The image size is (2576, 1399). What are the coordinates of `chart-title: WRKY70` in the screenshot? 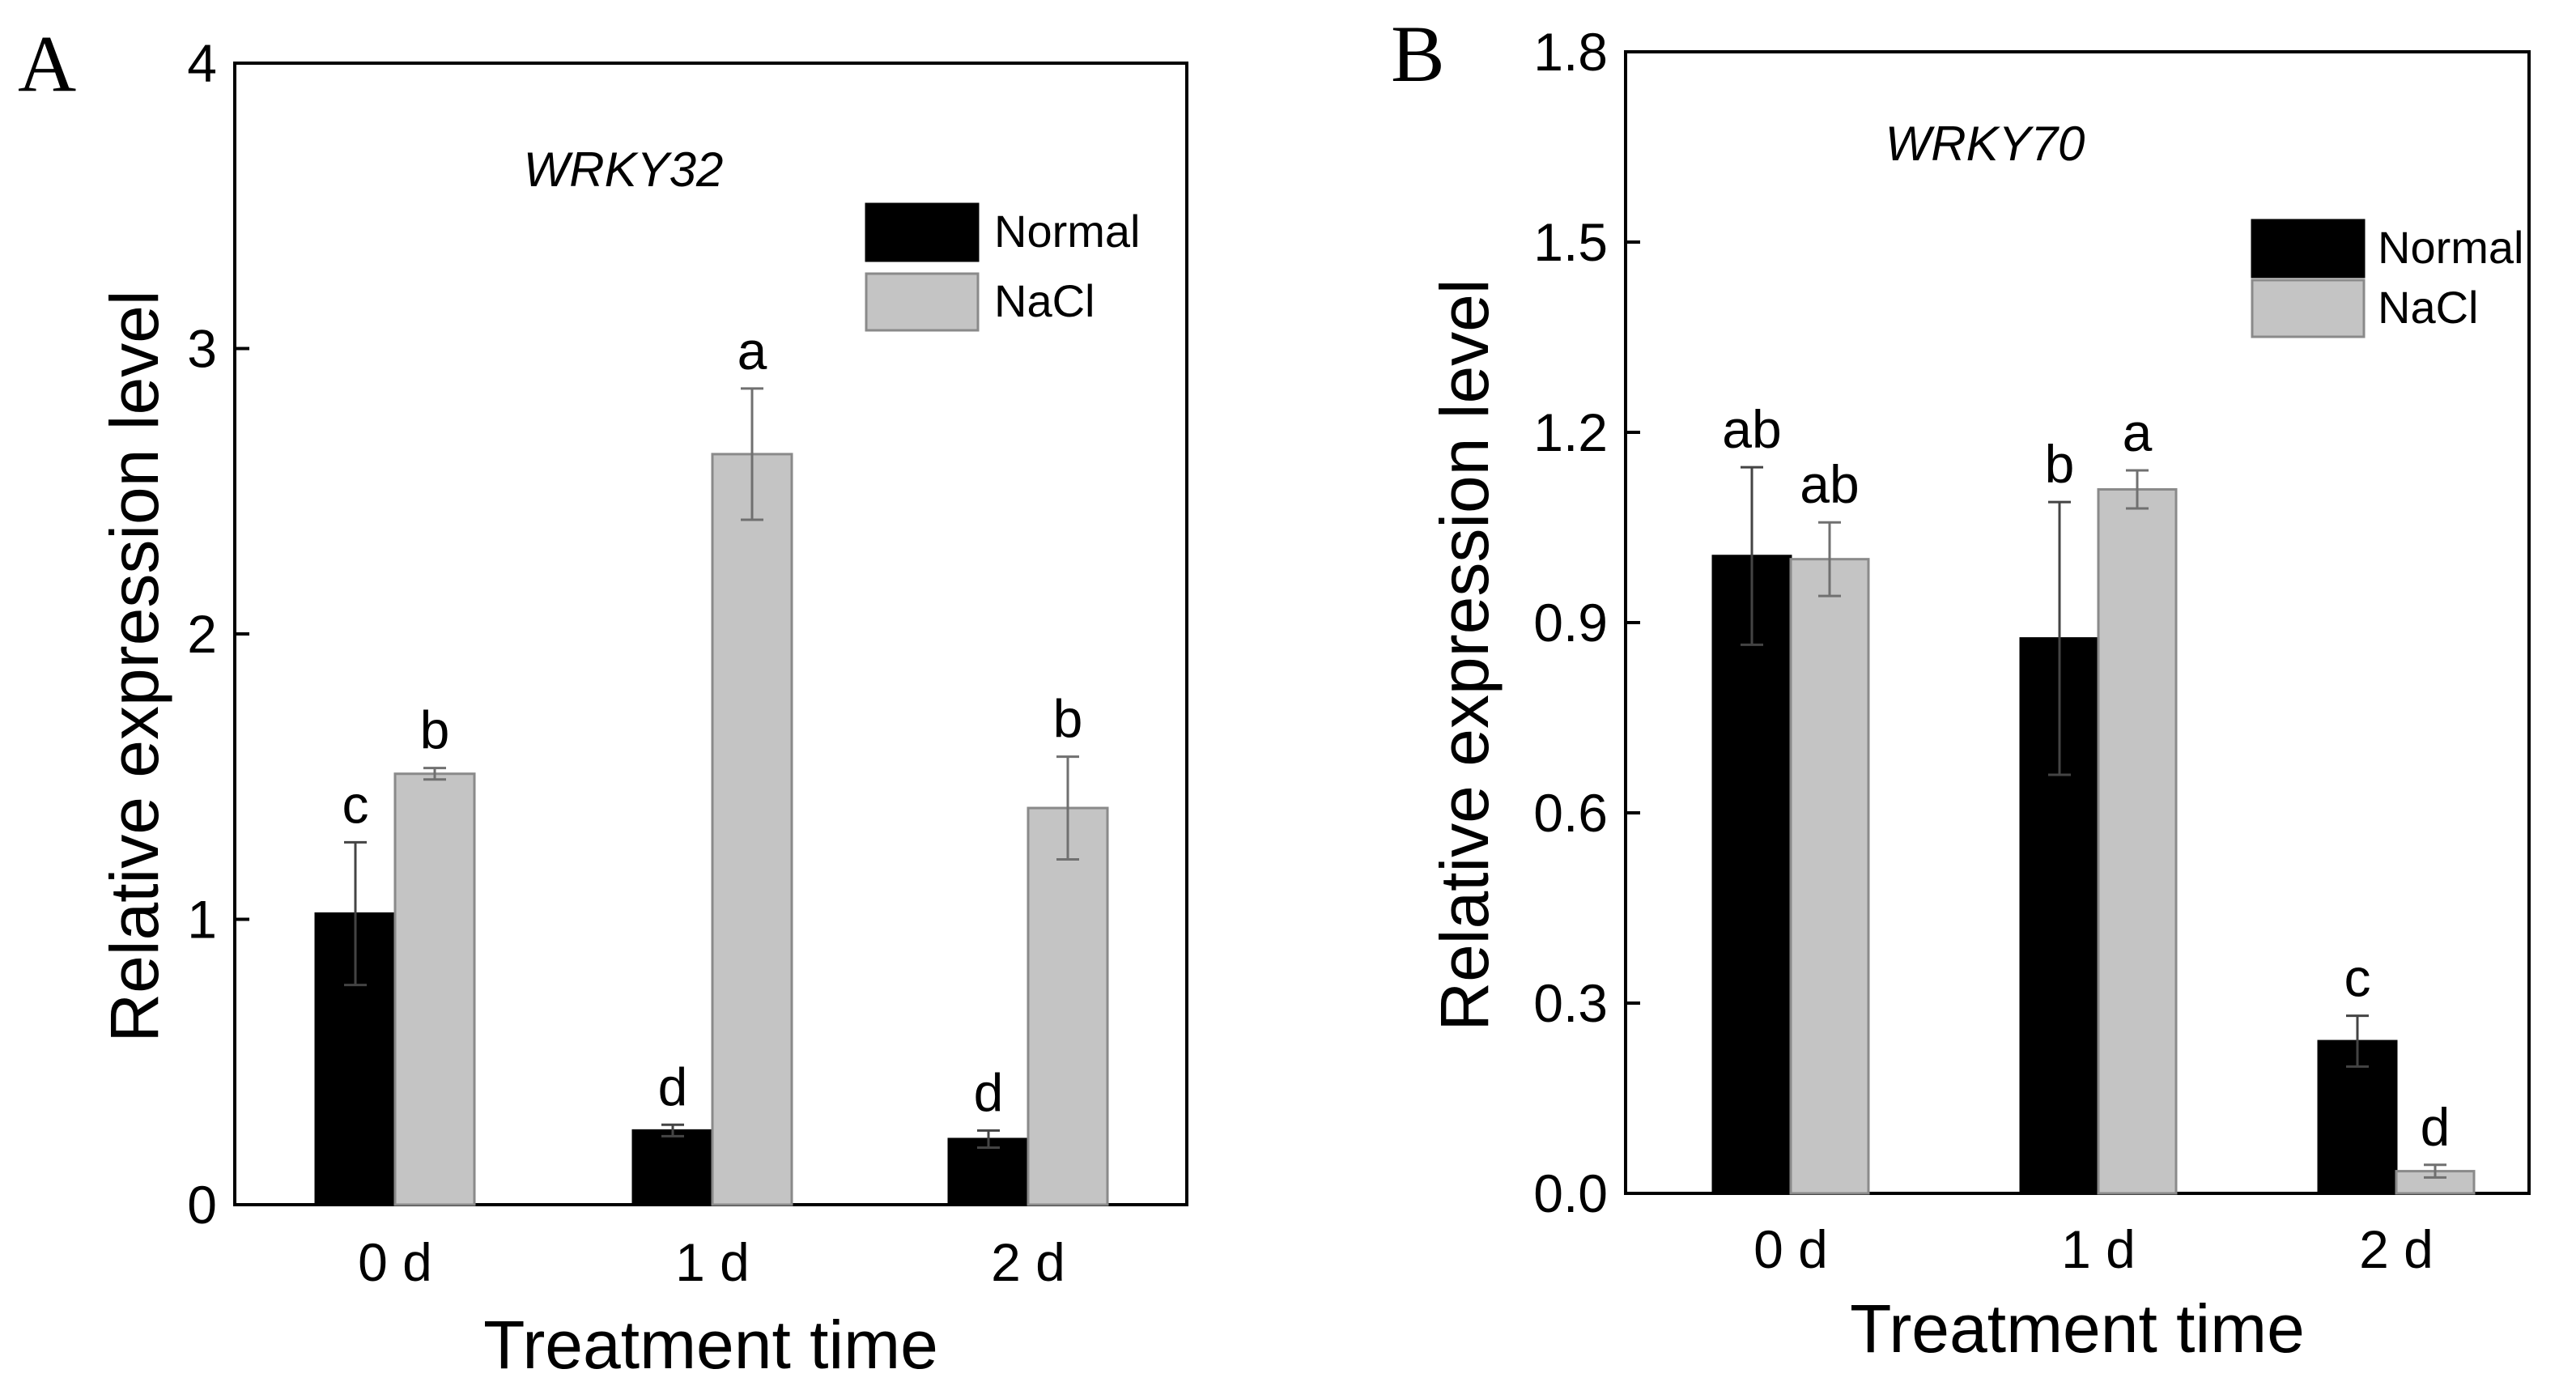 It's located at (1985, 144).